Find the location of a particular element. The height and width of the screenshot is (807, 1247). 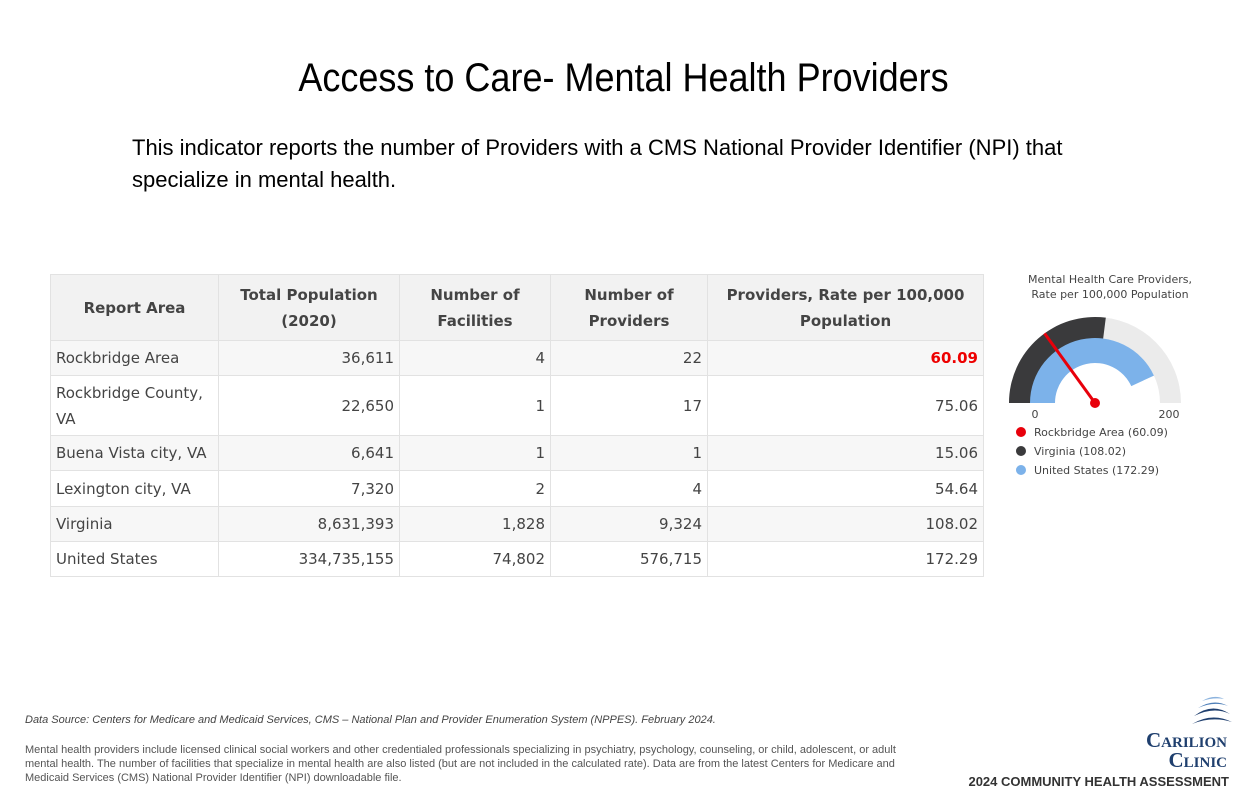

table-cell: 8,631,393 is located at coordinates (309, 524).